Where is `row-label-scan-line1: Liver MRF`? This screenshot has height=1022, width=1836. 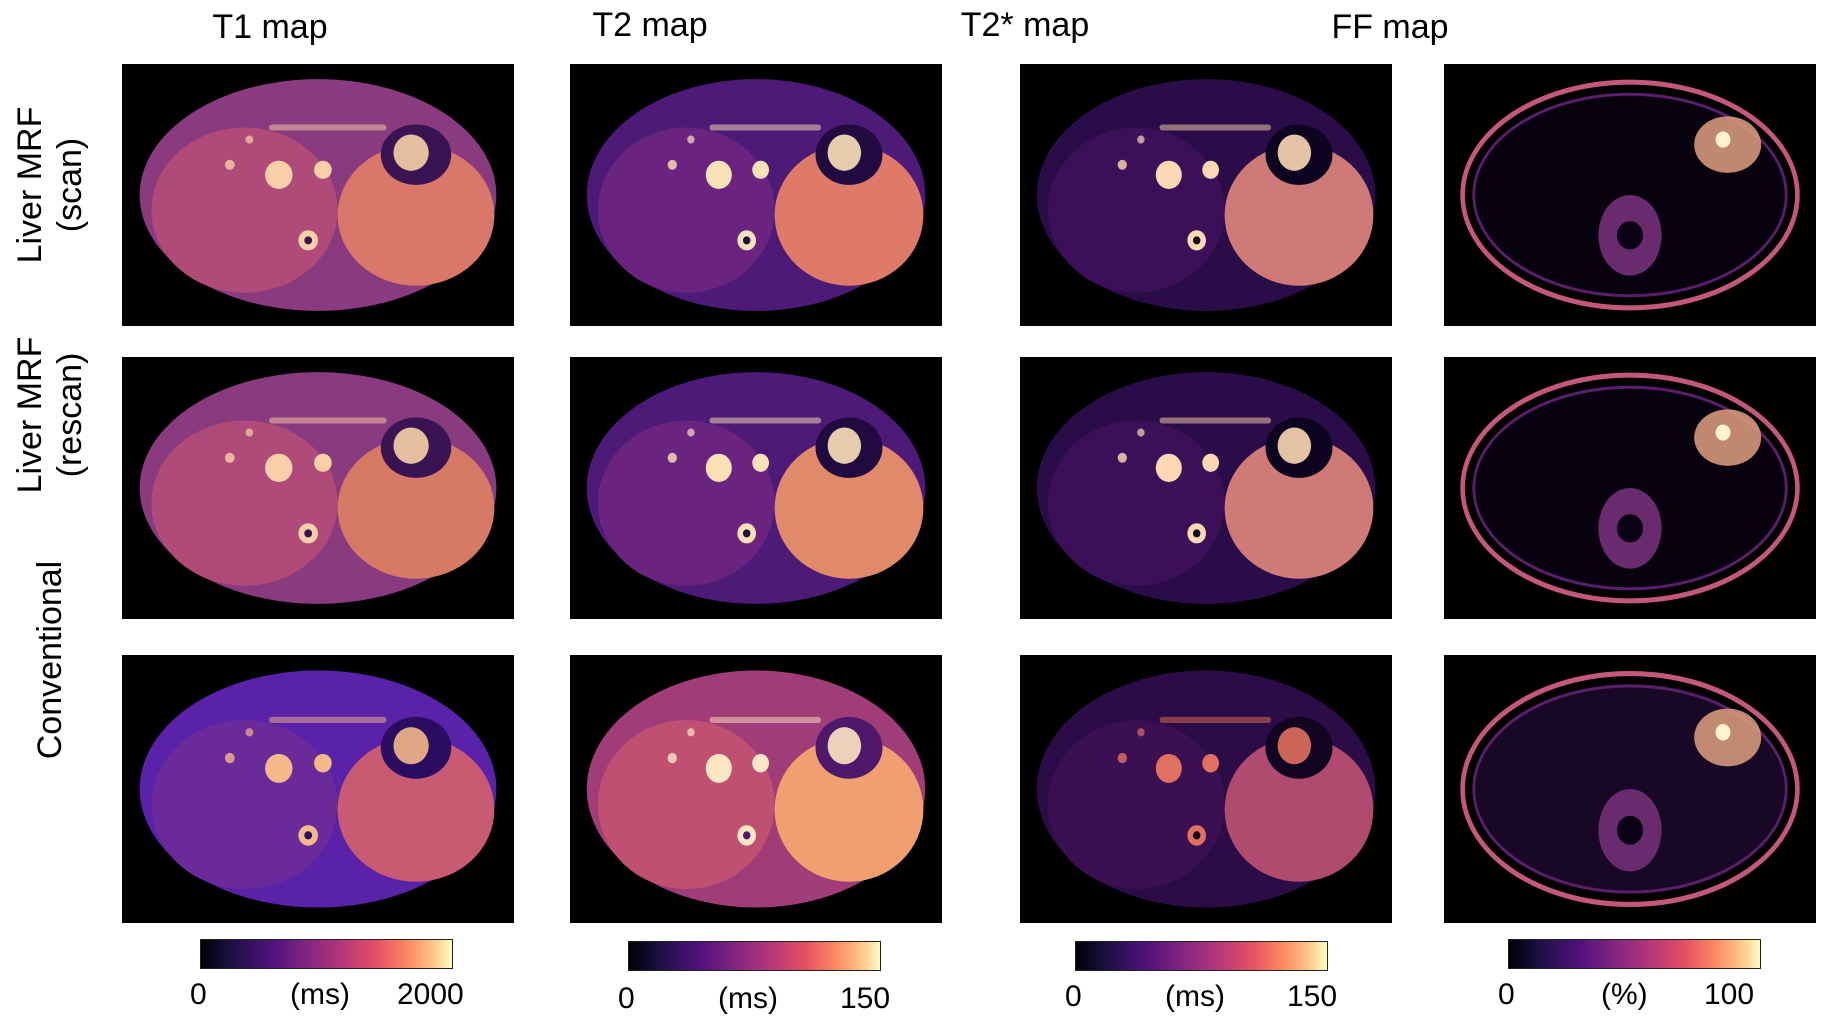
row-label-scan-line1: Liver MRF is located at coordinates (30, 185).